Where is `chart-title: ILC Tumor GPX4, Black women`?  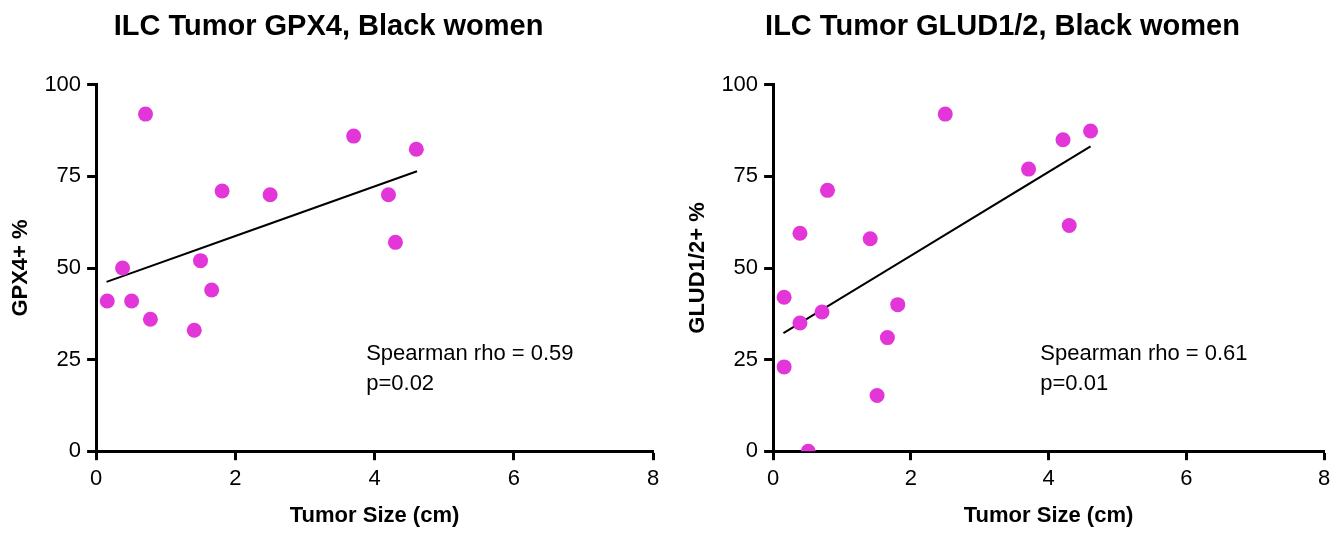
chart-title: ILC Tumor GPX4, Black women is located at coordinates (328, 25).